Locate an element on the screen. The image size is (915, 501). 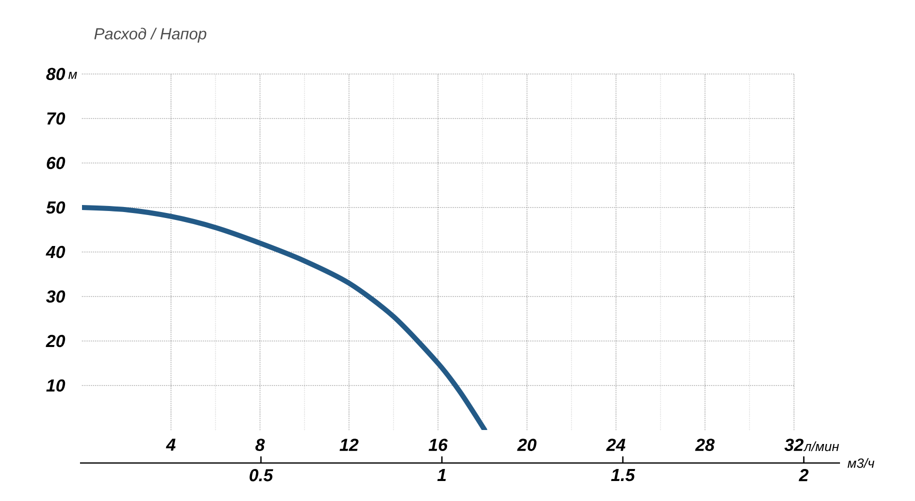
x-tick-label: 24 is located at coordinates (616, 444).